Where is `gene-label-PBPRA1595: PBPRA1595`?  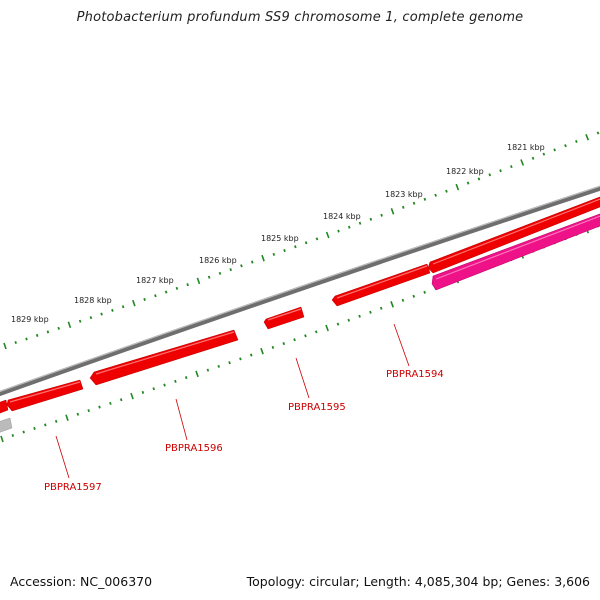
gene-label-PBPRA1595: PBPRA1595 is located at coordinates (317, 407).